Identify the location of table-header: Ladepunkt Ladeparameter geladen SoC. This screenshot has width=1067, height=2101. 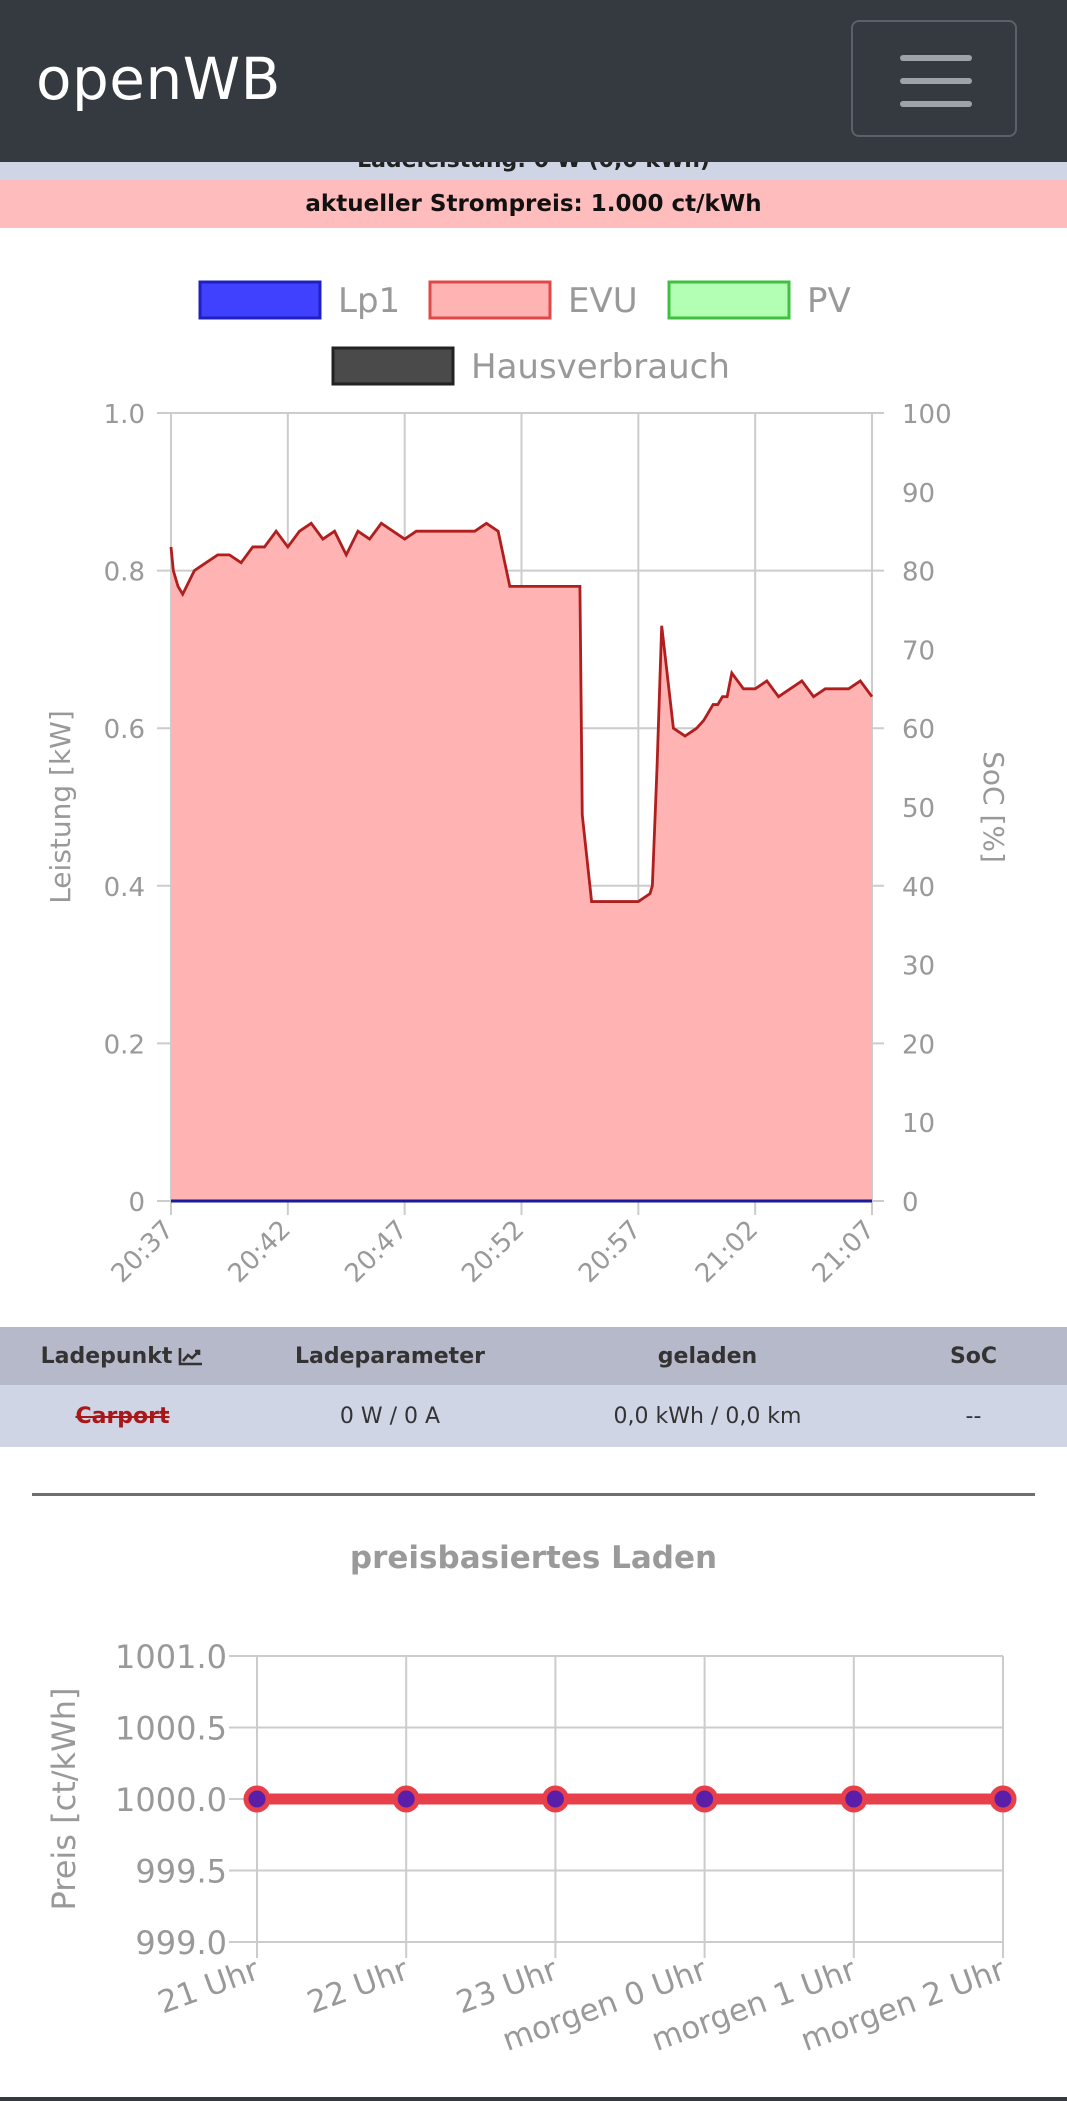
(533, 1356).